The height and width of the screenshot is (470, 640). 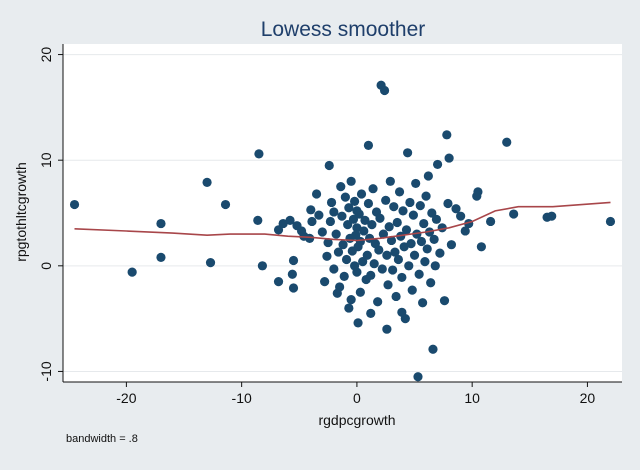 What do you see at coordinates (343, 29) in the screenshot?
I see `chart-title: Lowess smoother` at bounding box center [343, 29].